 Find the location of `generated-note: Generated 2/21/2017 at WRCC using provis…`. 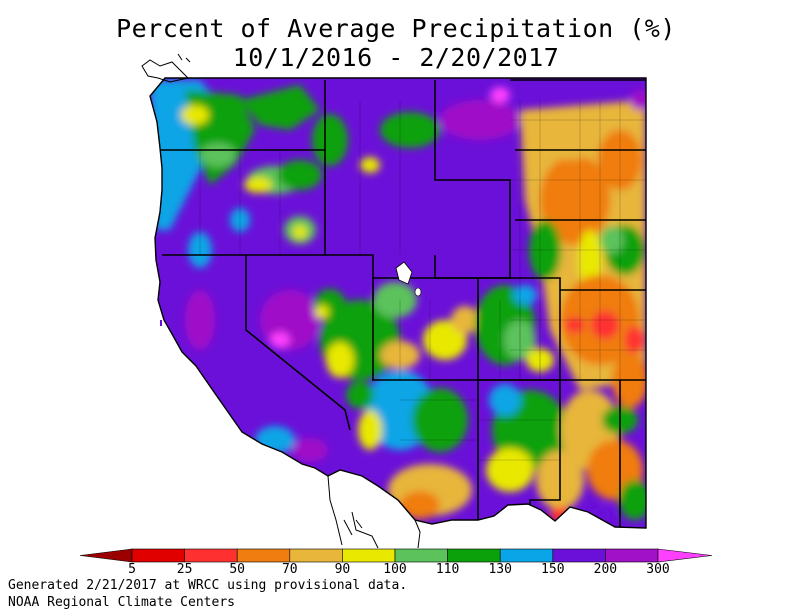

generated-note: Generated 2/21/2017 at WRCC using provis… is located at coordinates (208, 585).